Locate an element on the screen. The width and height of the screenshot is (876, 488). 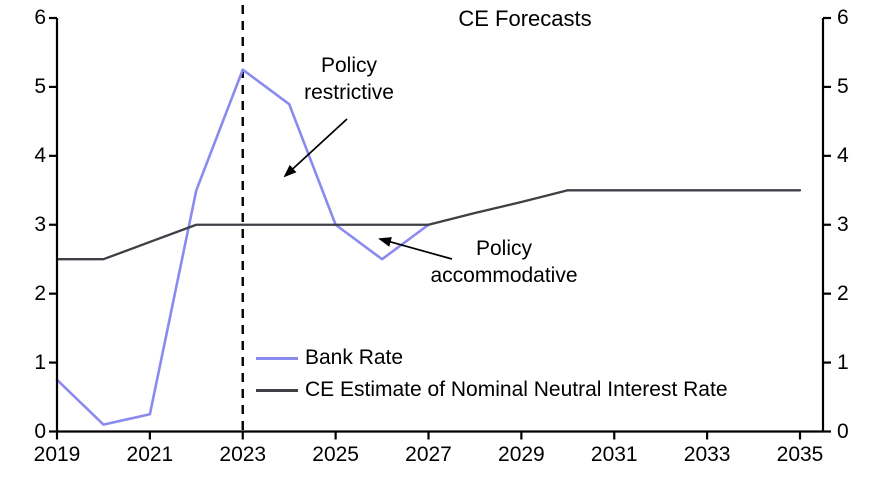
neutral-rate-line-swatch is located at coordinates (277, 390).